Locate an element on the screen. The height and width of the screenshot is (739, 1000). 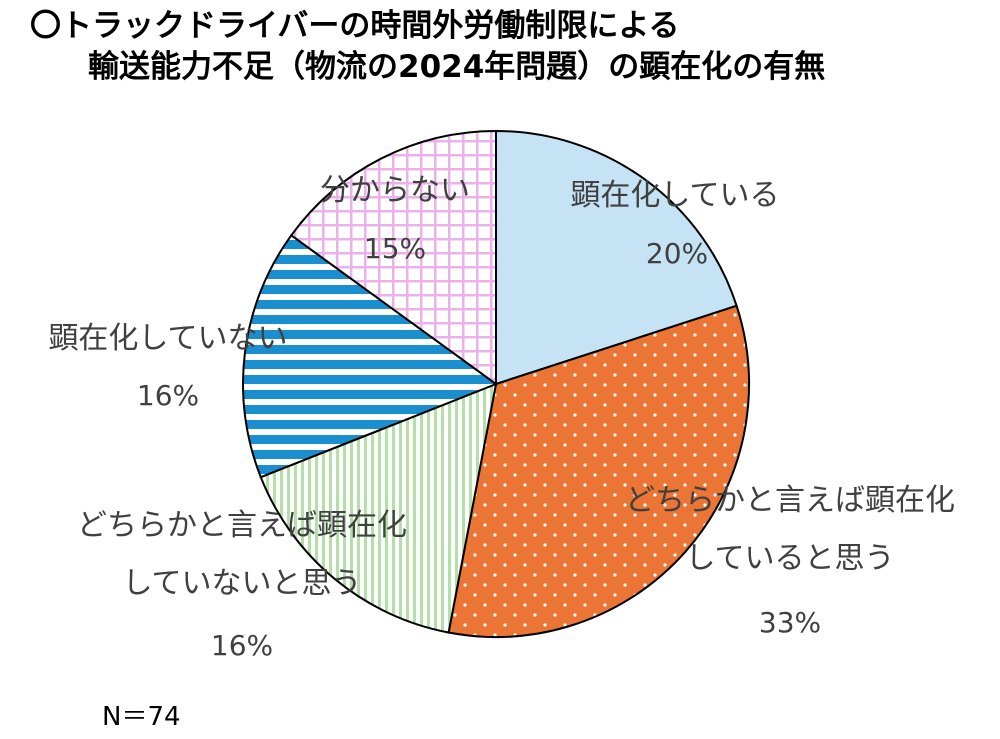
slice-label-2-line-0: どちらかと言えば顕在化 is located at coordinates (242, 525).